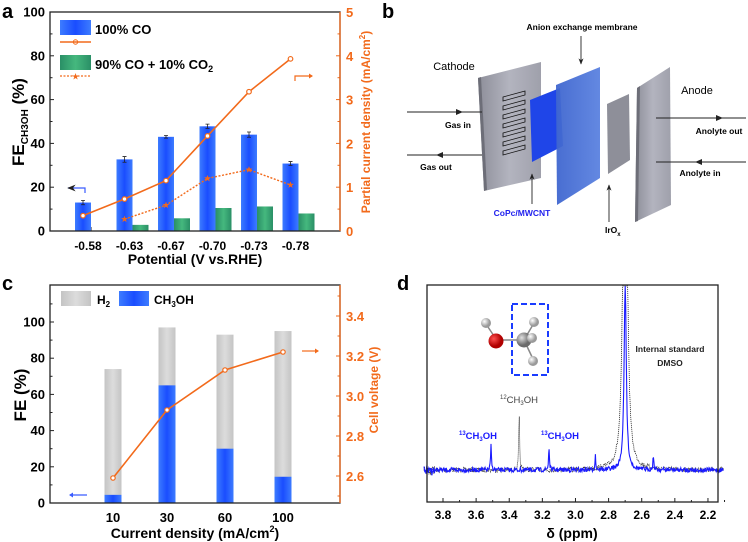 This screenshot has height=542, width=748. What do you see at coordinates (641, 515) in the screenshot?
I see `x-tick-label: 2.6` at bounding box center [641, 515].